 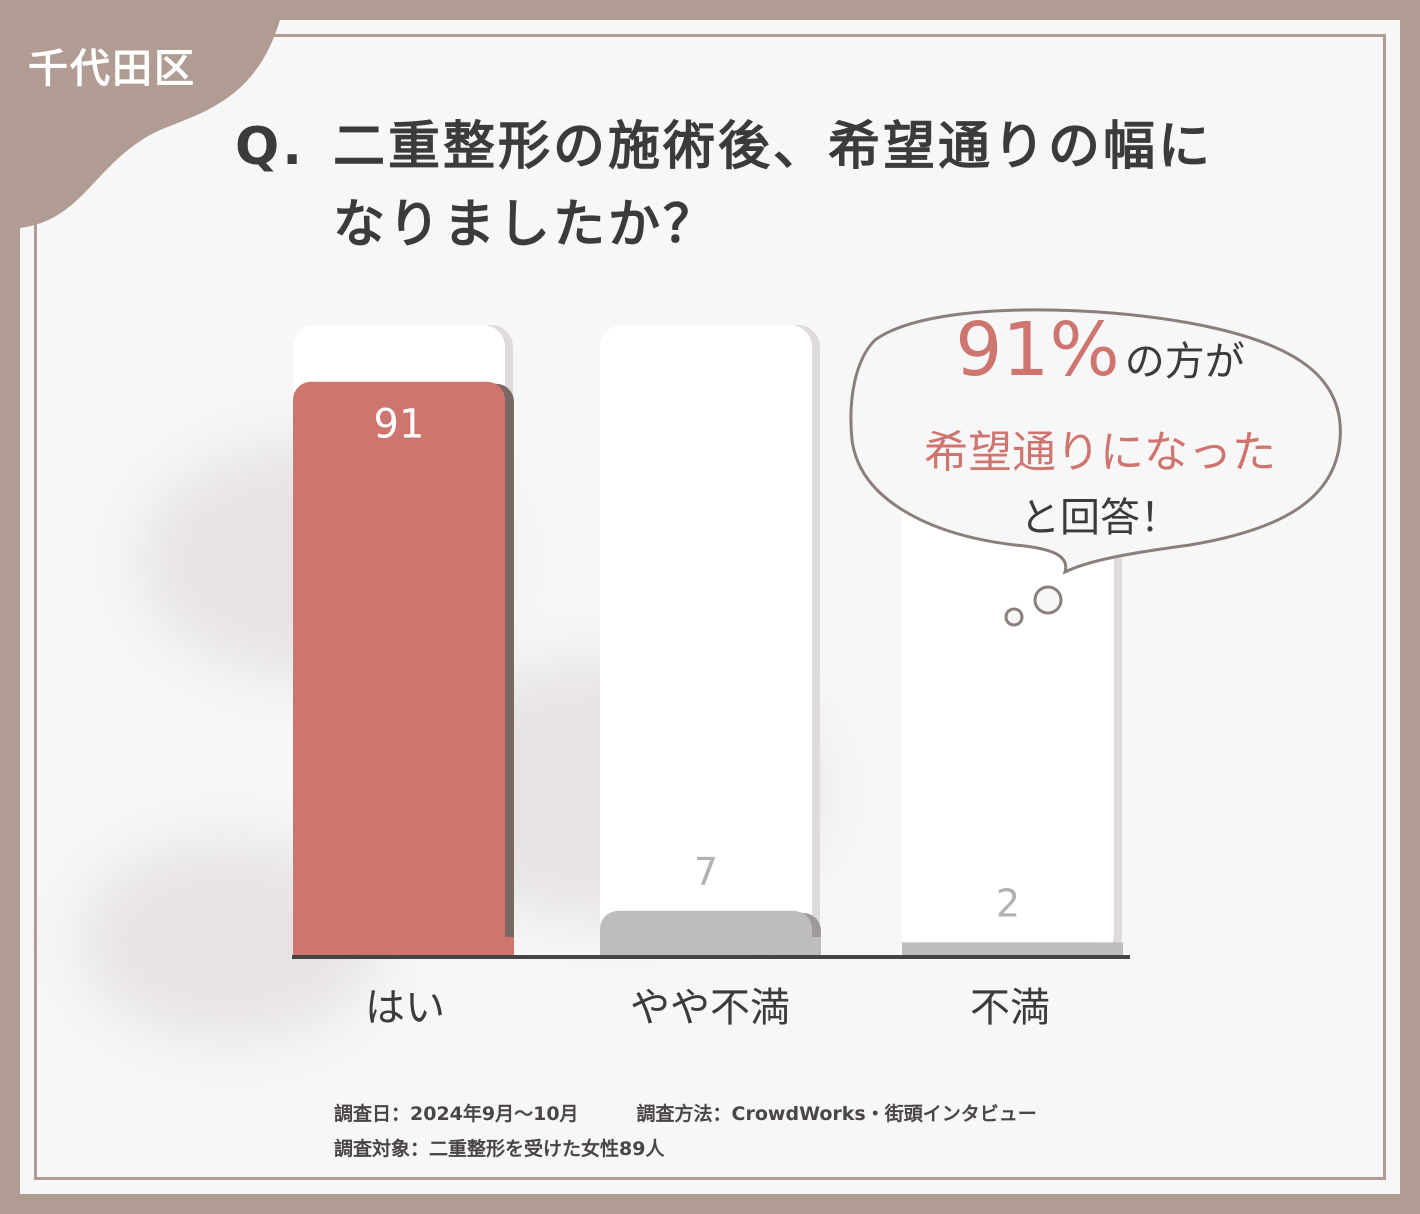 I want to click on callout-line1-rest: の方が, so click(x=1184, y=362).